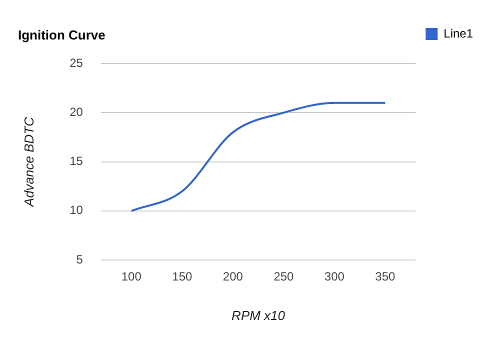 The width and height of the screenshot is (501, 346). I want to click on x-tick-label: 150, so click(182, 277).